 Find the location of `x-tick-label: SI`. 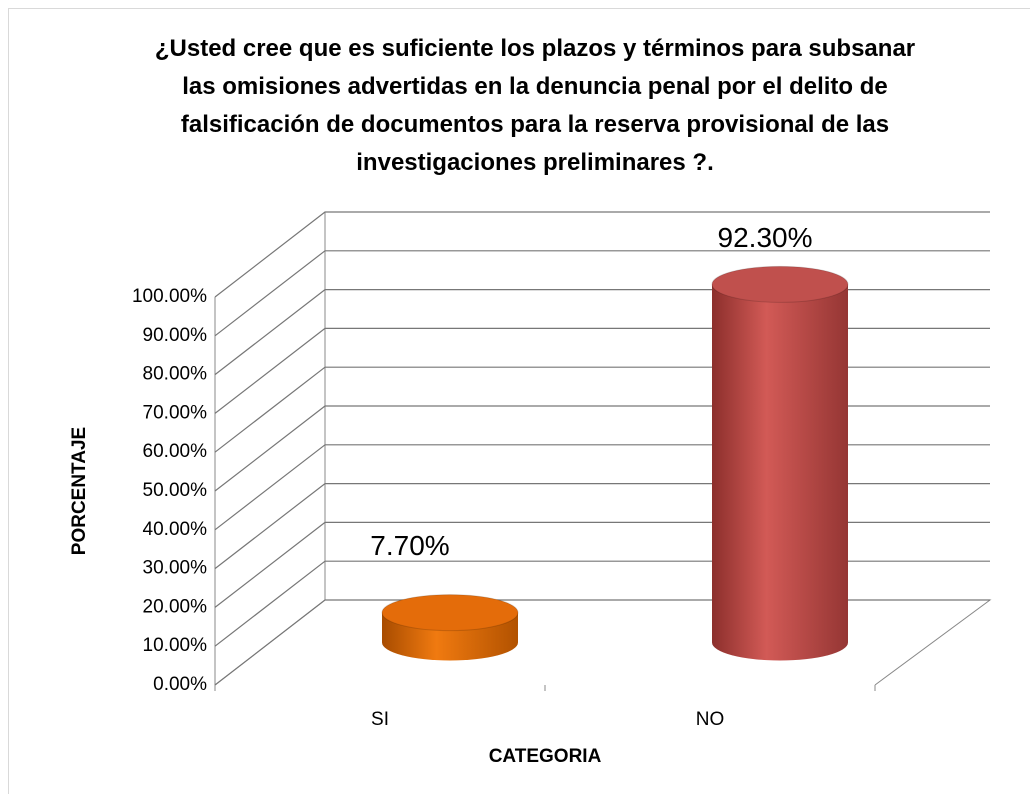

x-tick-label: SI is located at coordinates (380, 719).